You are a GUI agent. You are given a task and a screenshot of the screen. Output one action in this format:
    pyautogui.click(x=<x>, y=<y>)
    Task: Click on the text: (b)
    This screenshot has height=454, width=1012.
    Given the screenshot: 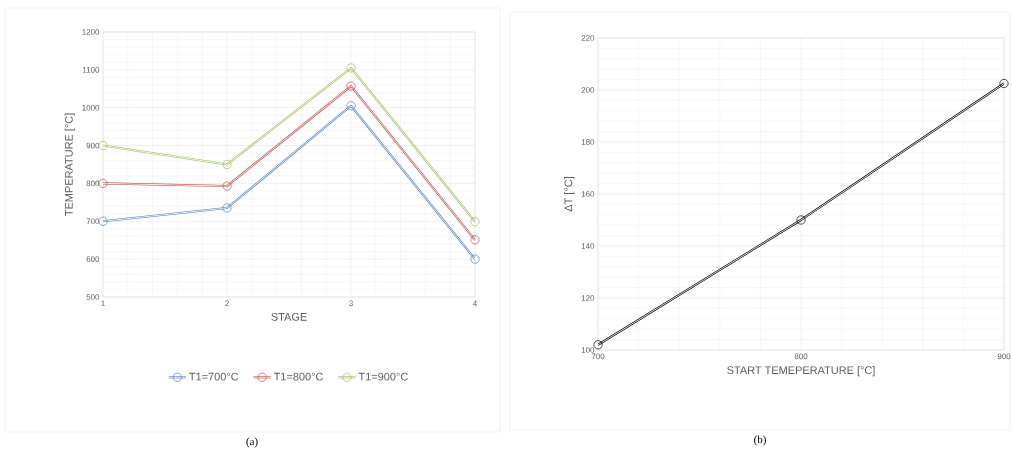 What is the action you would take?
    pyautogui.click(x=760, y=440)
    